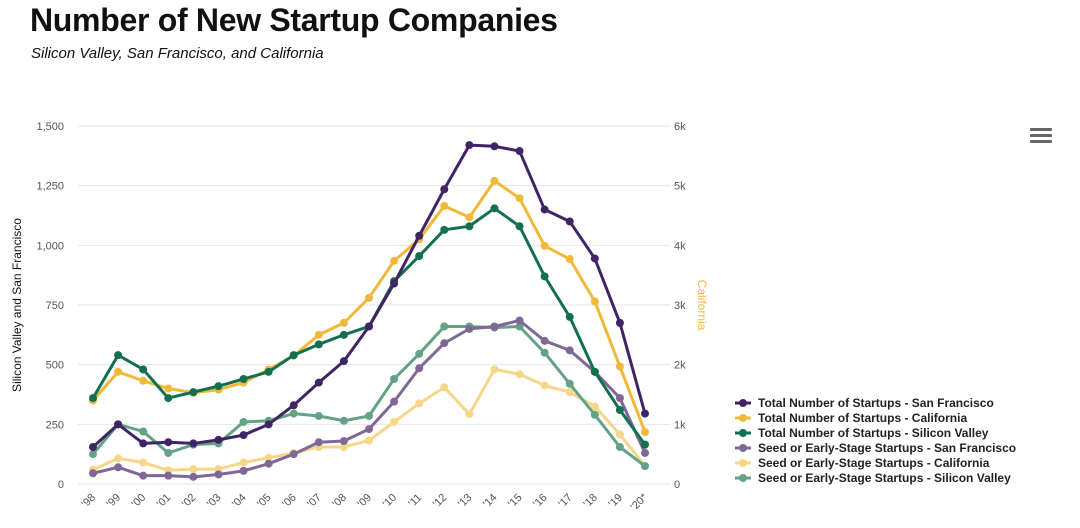 The image size is (1080, 528). What do you see at coordinates (702, 305) in the screenshot?
I see `right-axis-title: California` at bounding box center [702, 305].